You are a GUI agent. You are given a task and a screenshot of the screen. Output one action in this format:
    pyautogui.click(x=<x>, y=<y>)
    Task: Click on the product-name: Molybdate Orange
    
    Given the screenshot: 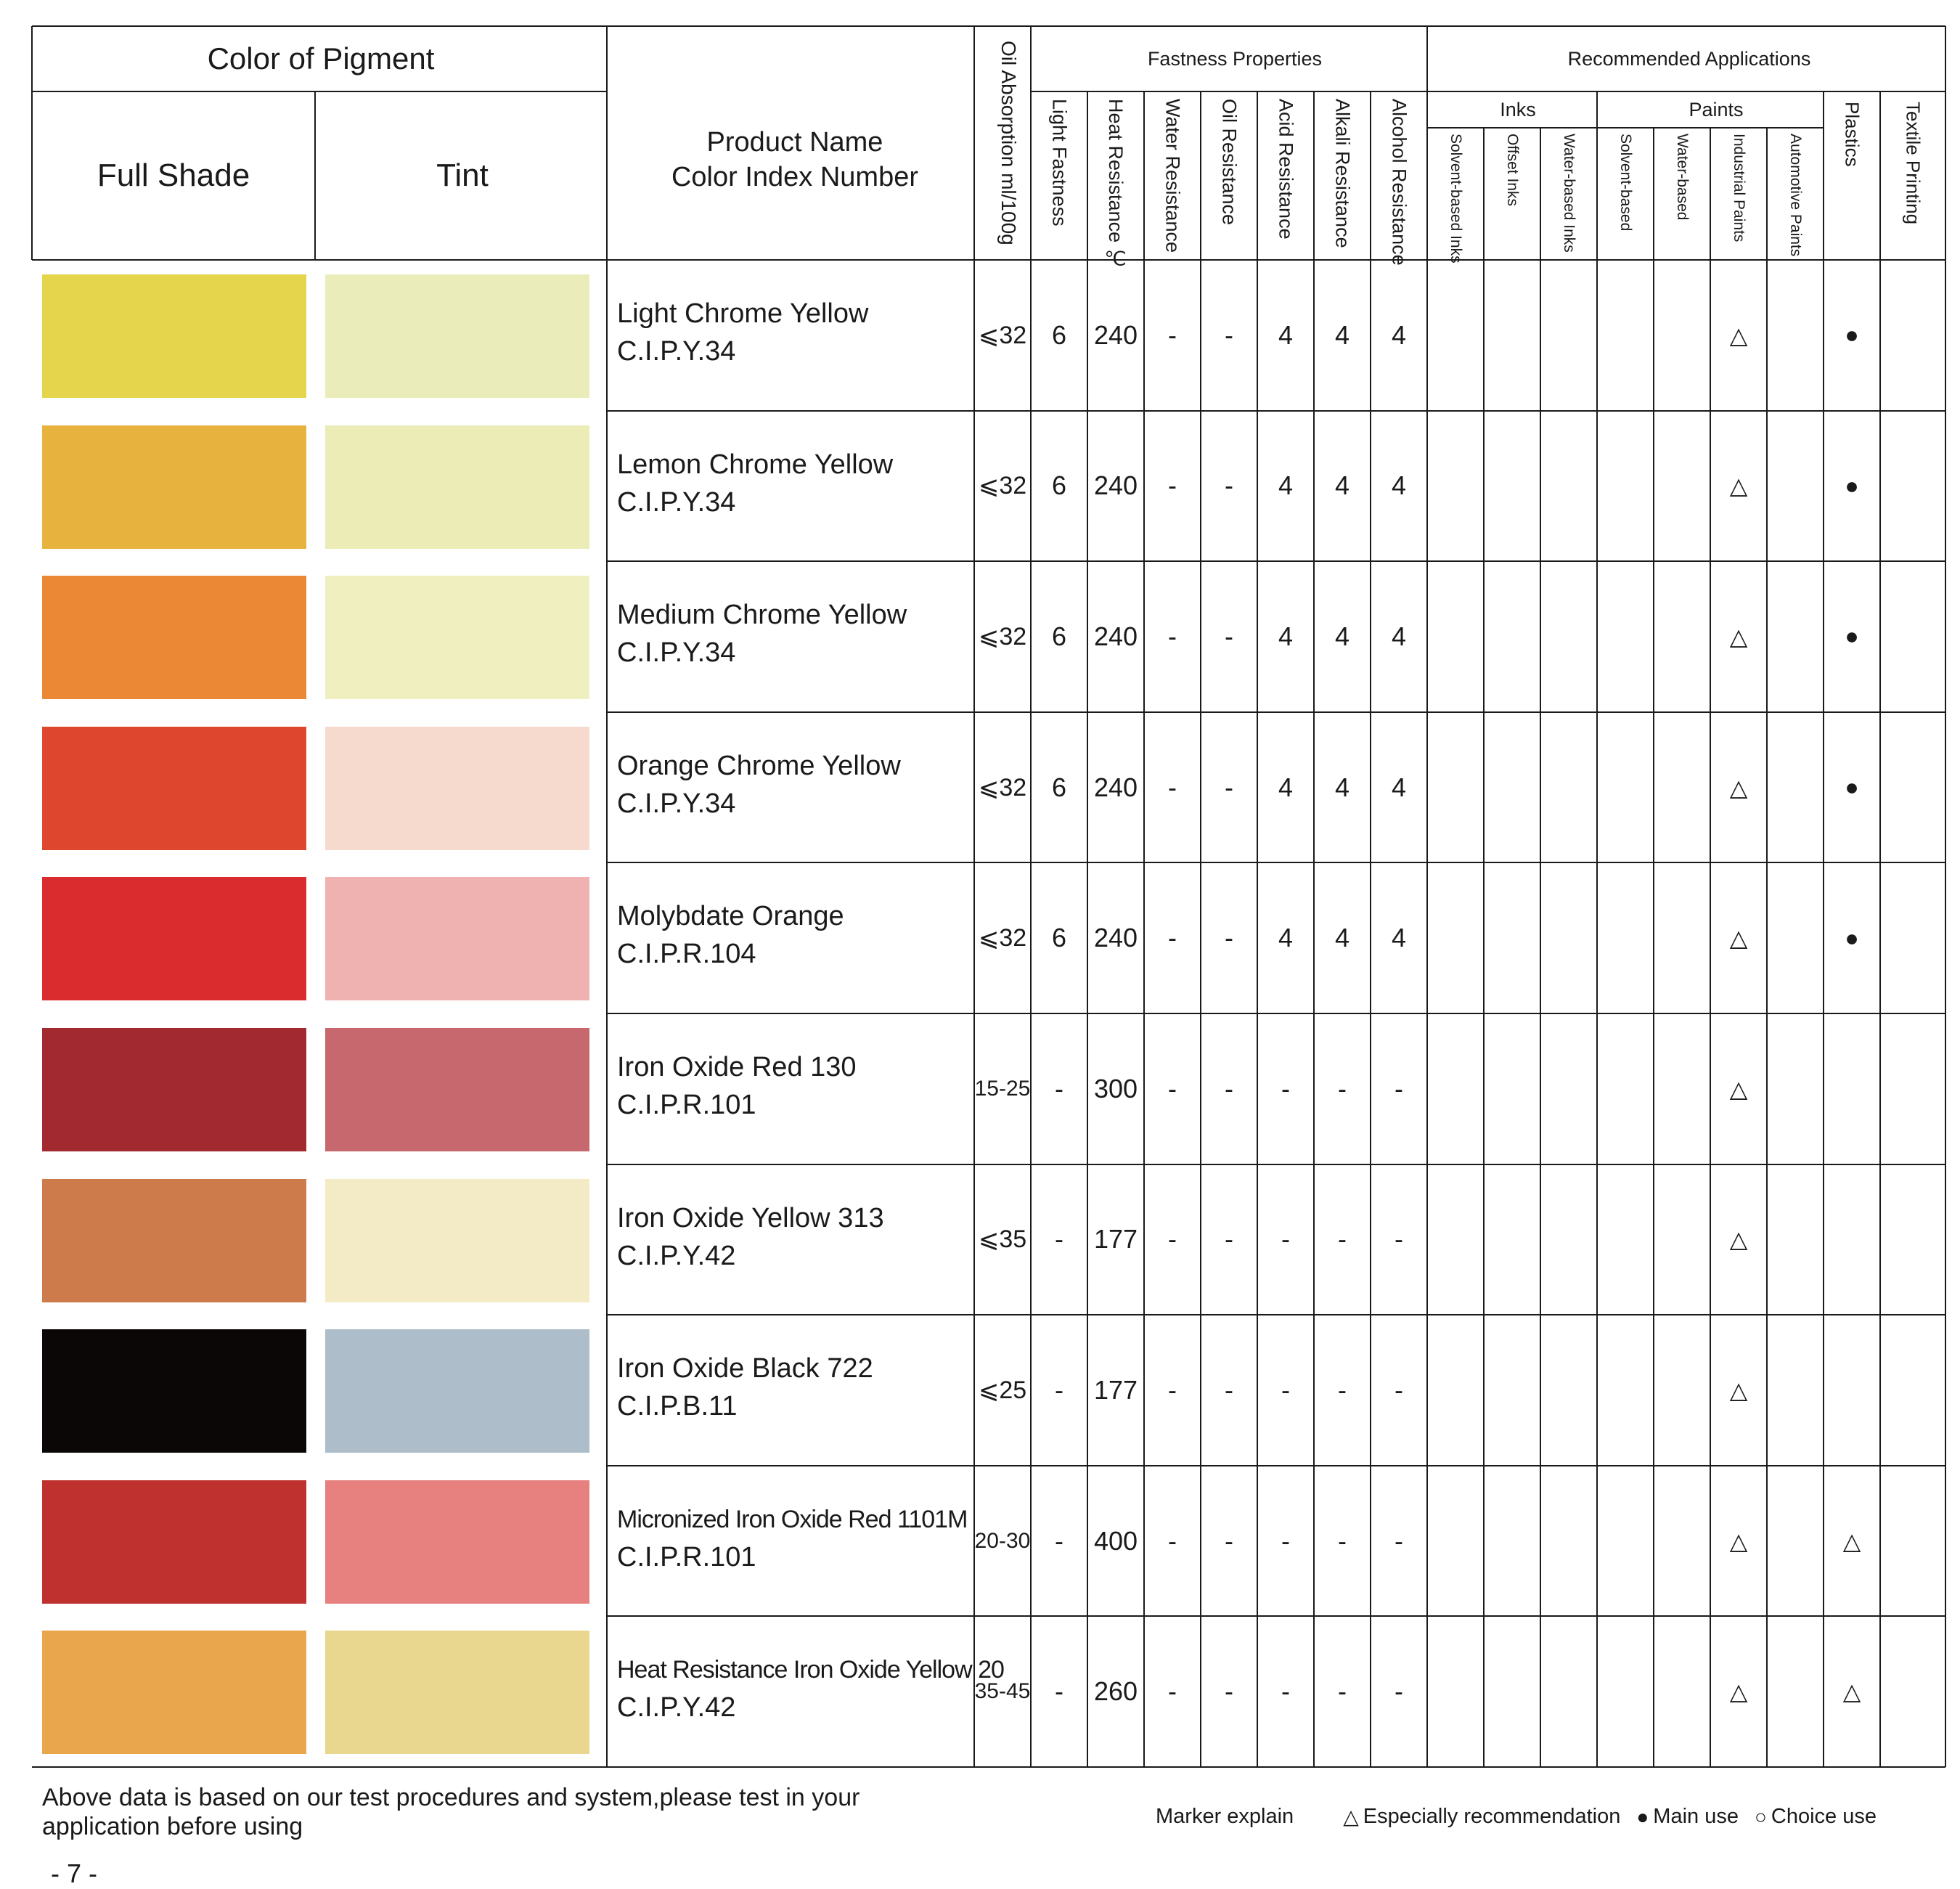 What is the action you would take?
    pyautogui.click(x=731, y=916)
    